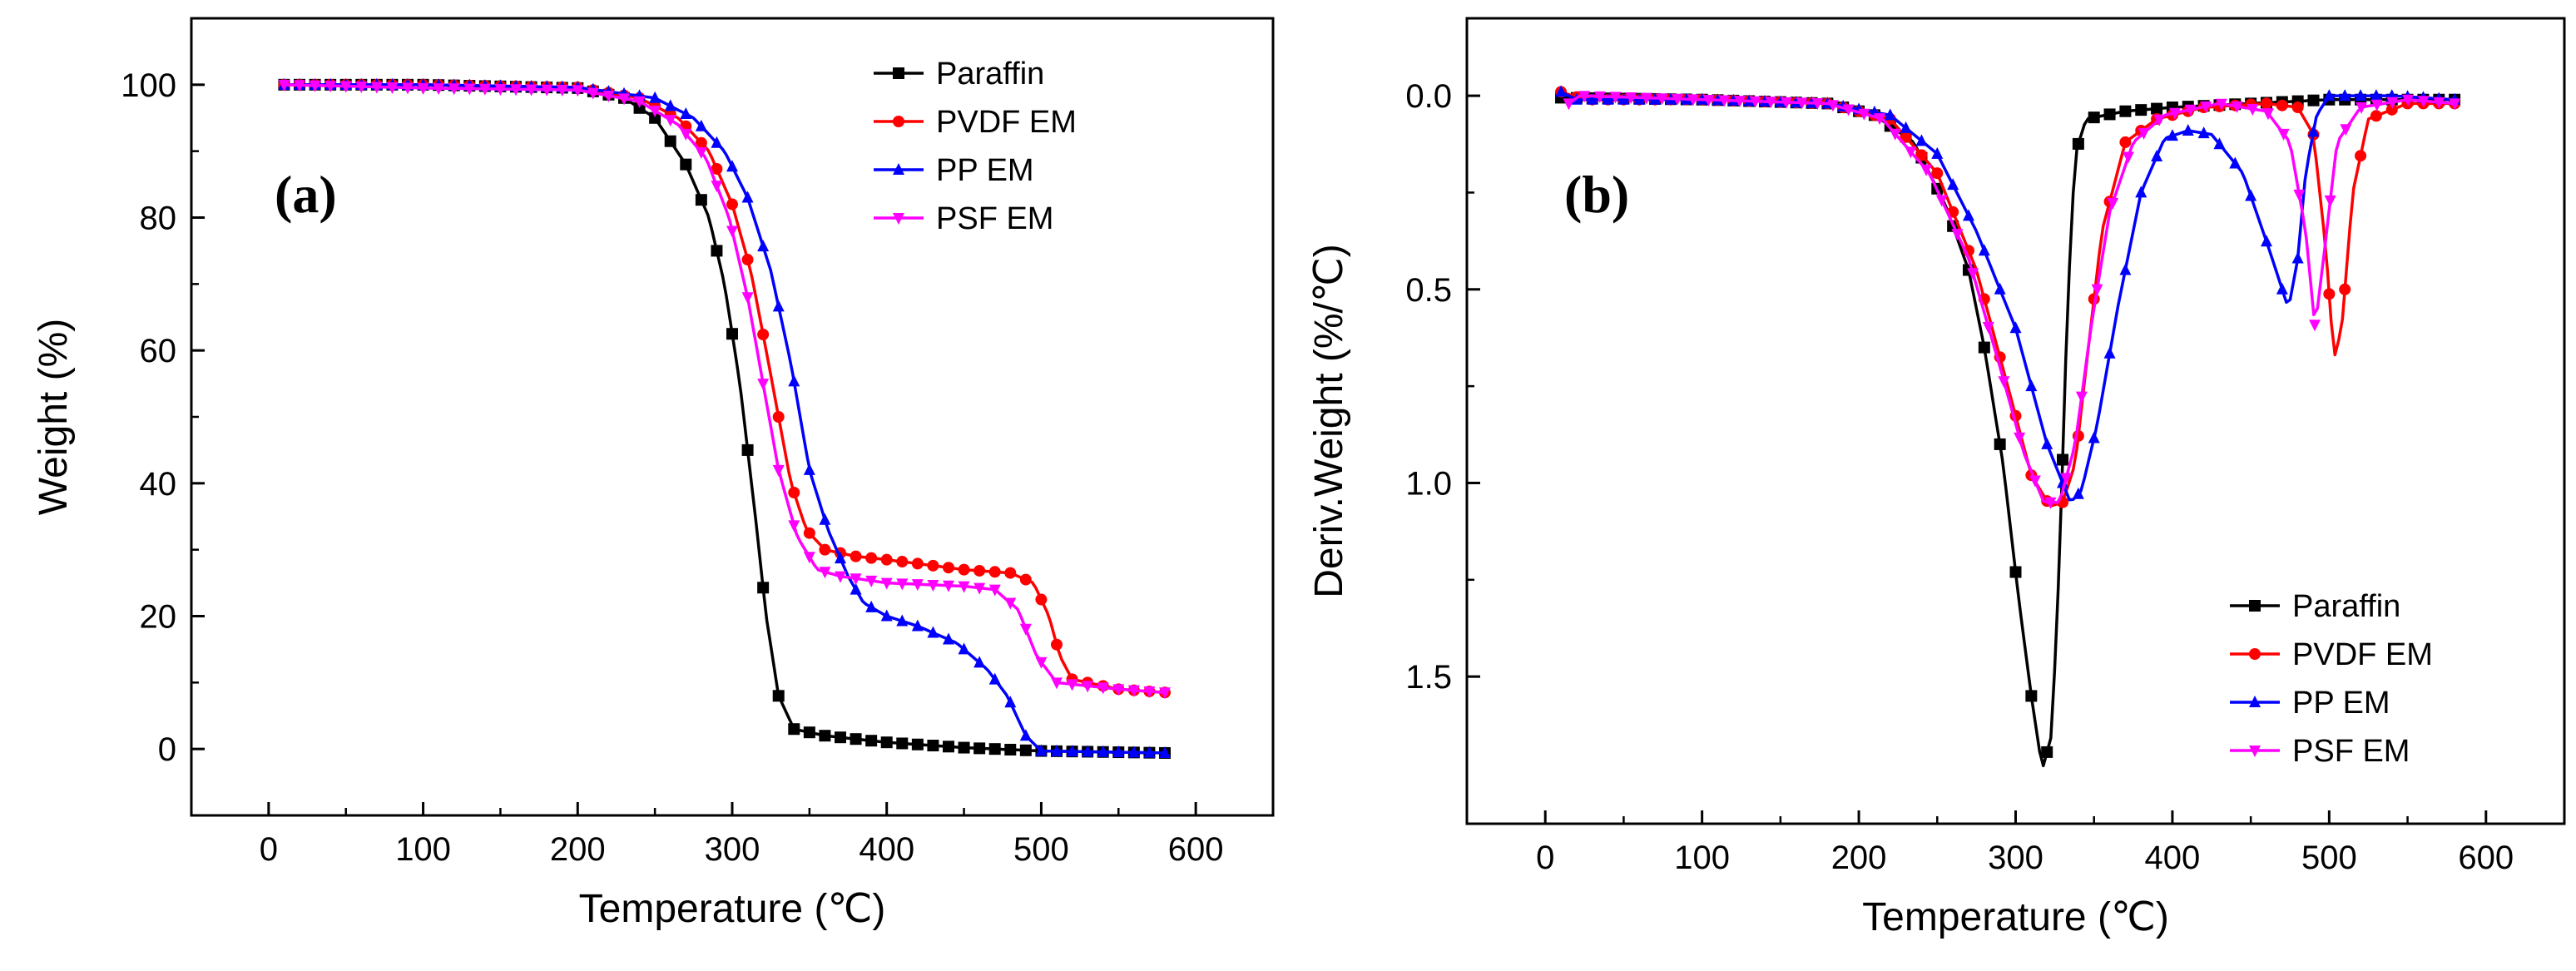  Describe the element at coordinates (1596, 194) in the screenshot. I see `panel-label: (b)` at that location.